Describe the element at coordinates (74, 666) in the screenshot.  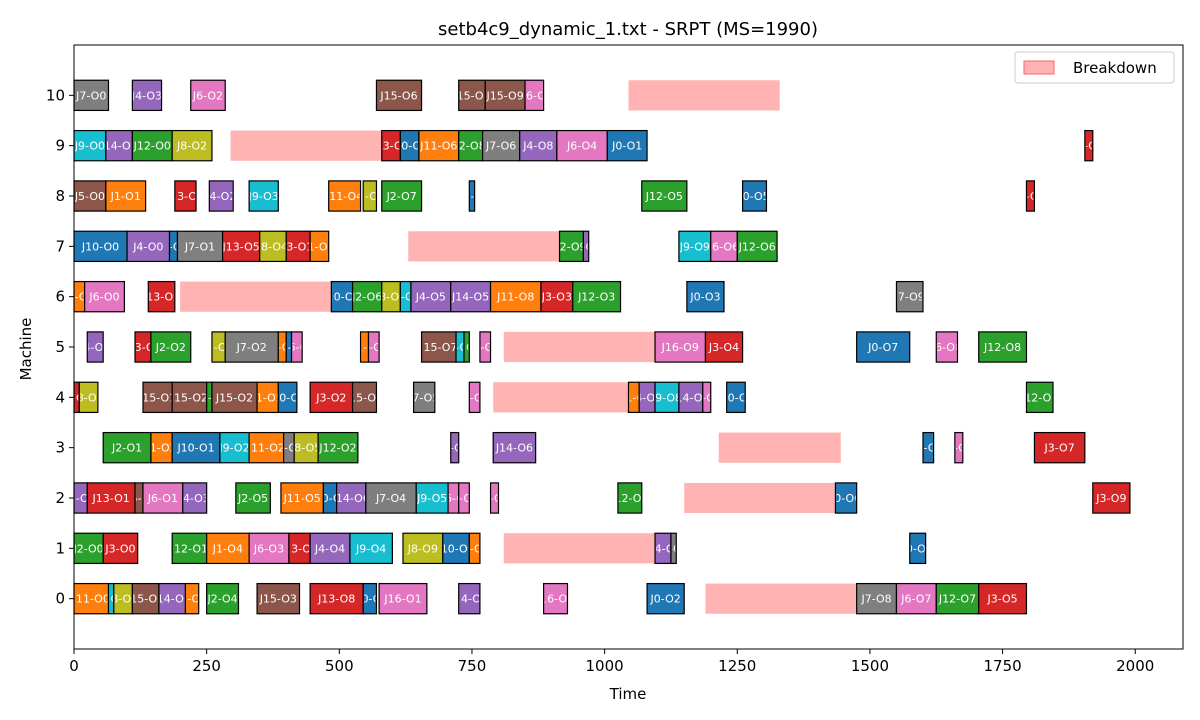
I see `x-tick-label: 0` at that location.